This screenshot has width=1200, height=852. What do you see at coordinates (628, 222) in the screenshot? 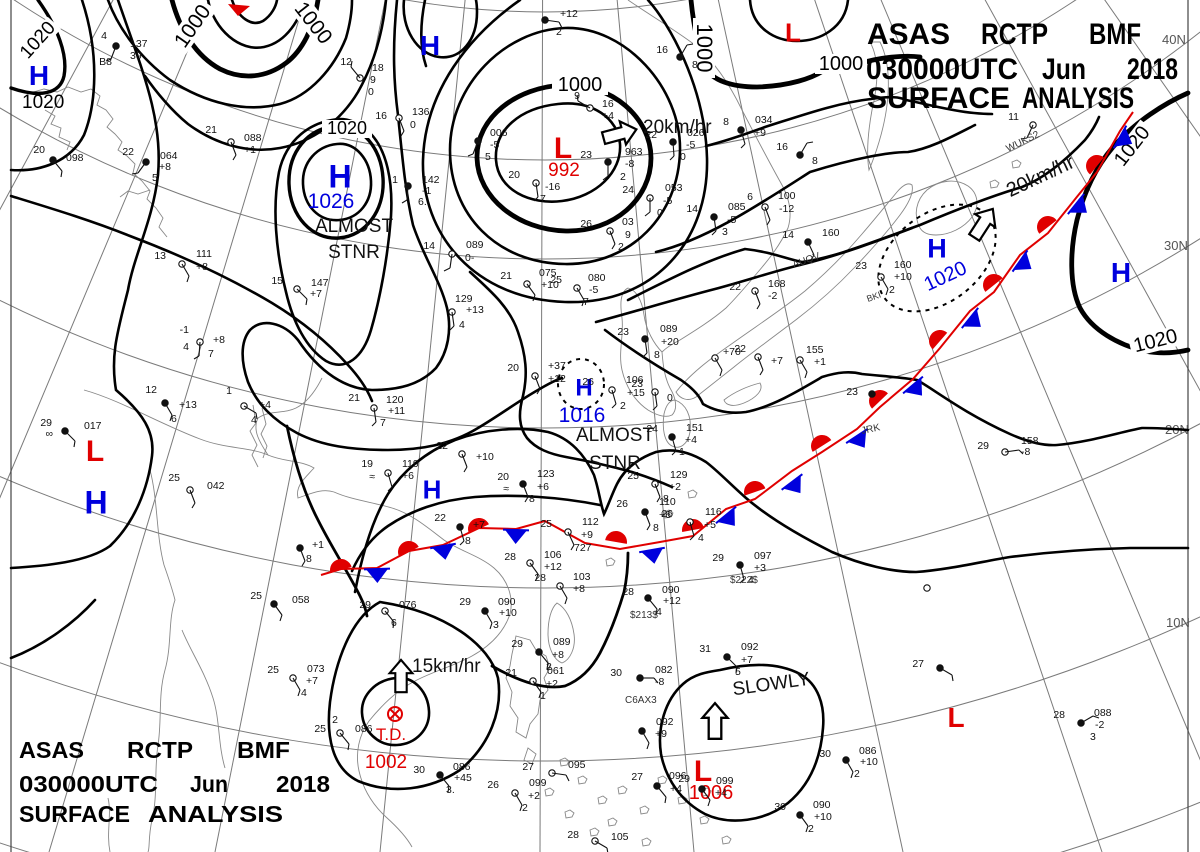
I see `svg-text: 03` at bounding box center [628, 222].